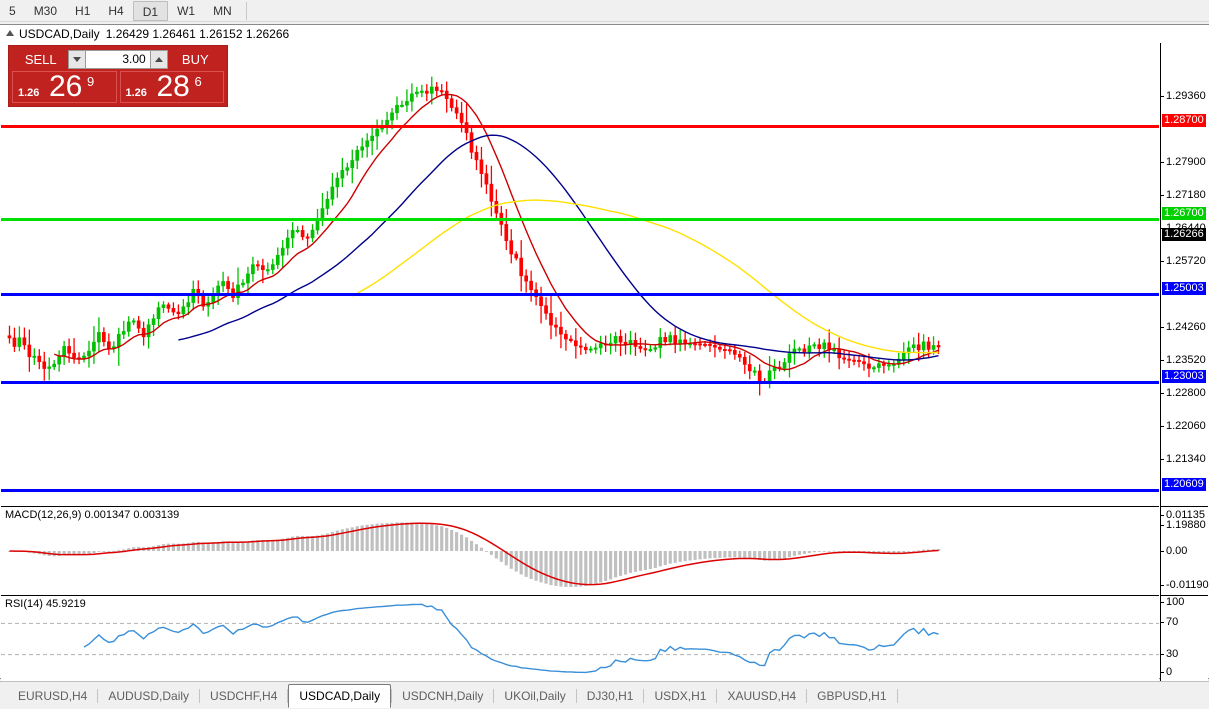 The height and width of the screenshot is (709, 1209). Describe the element at coordinates (1183, 459) in the screenshot. I see `price-tick: 1.21340` at that location.